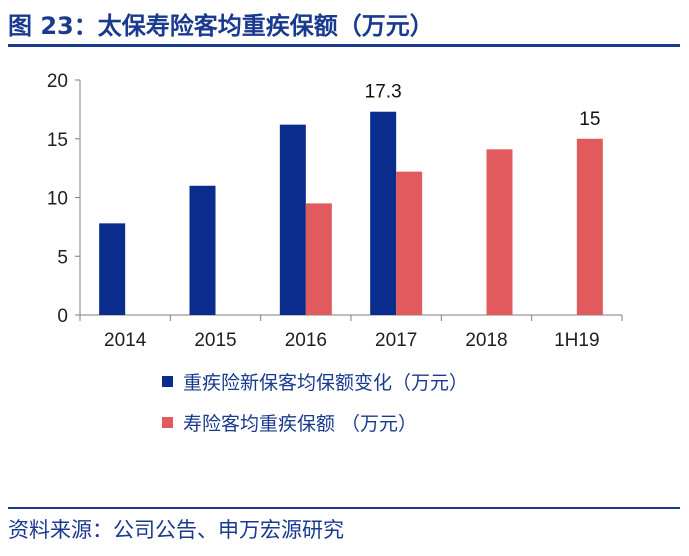 This screenshot has height=556, width=689. I want to click on x-tick-label: 2016, so click(306, 340).